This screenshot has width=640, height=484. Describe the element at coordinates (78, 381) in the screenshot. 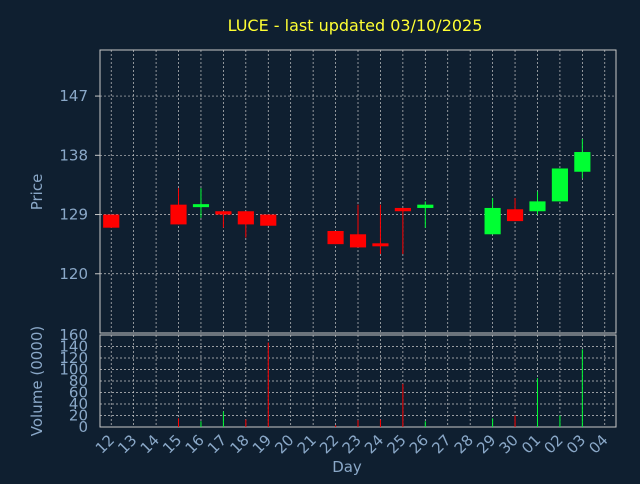

I see `volume-tick-label: 80` at that location.